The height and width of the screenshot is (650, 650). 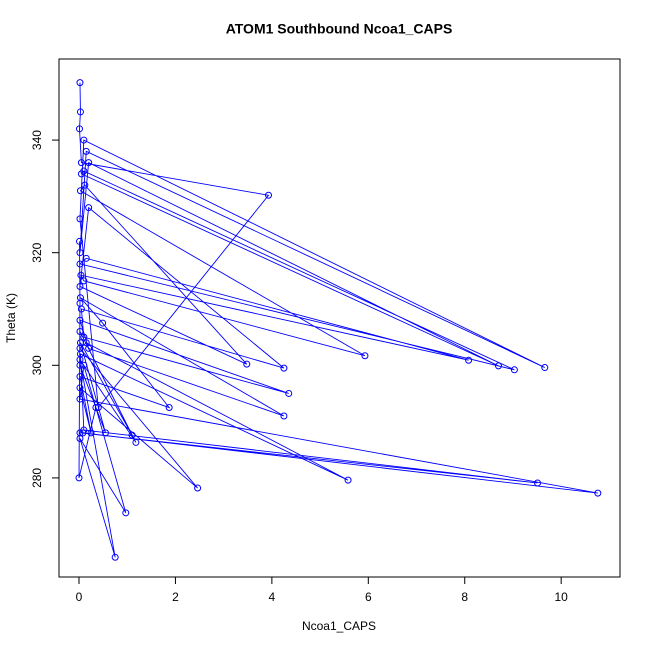 I want to click on x-tick-label: 6, so click(x=368, y=597).